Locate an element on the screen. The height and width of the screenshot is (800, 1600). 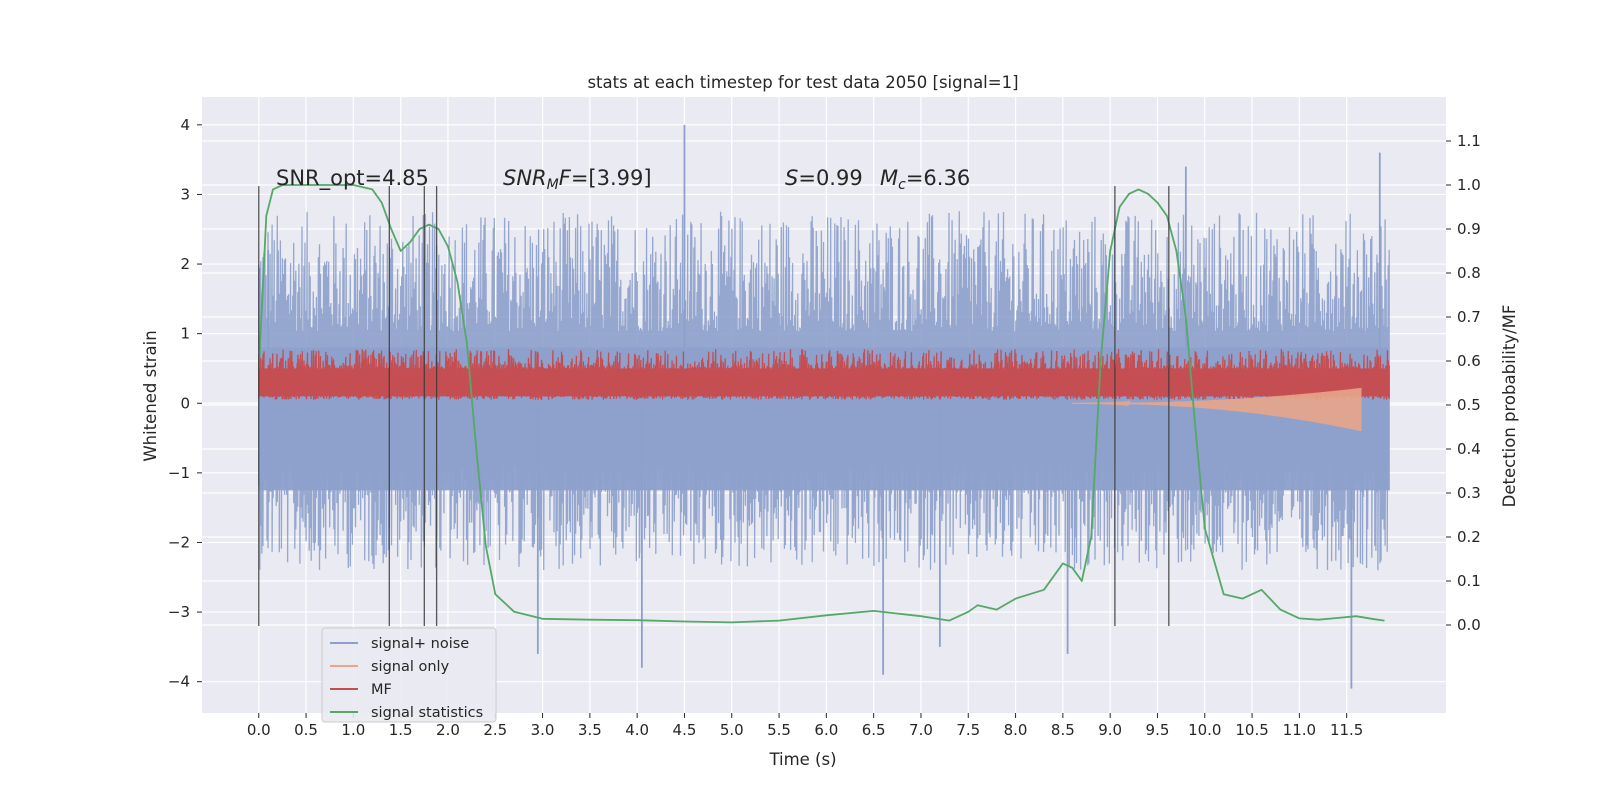
legend-label: MF is located at coordinates (381, 690).